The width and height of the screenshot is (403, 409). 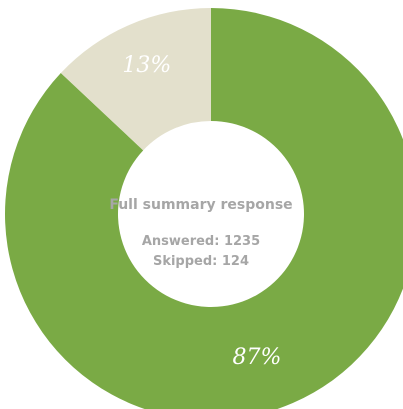 I want to click on skipped-count: Skipped: 124, so click(x=201, y=261).